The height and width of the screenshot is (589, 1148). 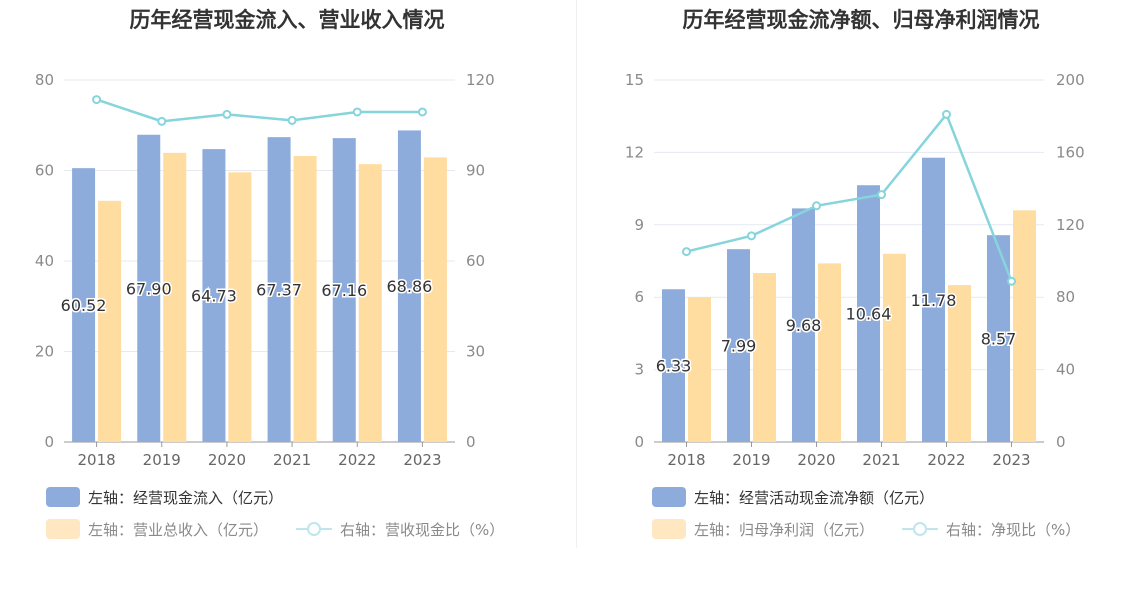 What do you see at coordinates (475, 261) in the screenshot?
I see `y-right-tick-label: 60` at bounding box center [475, 261].